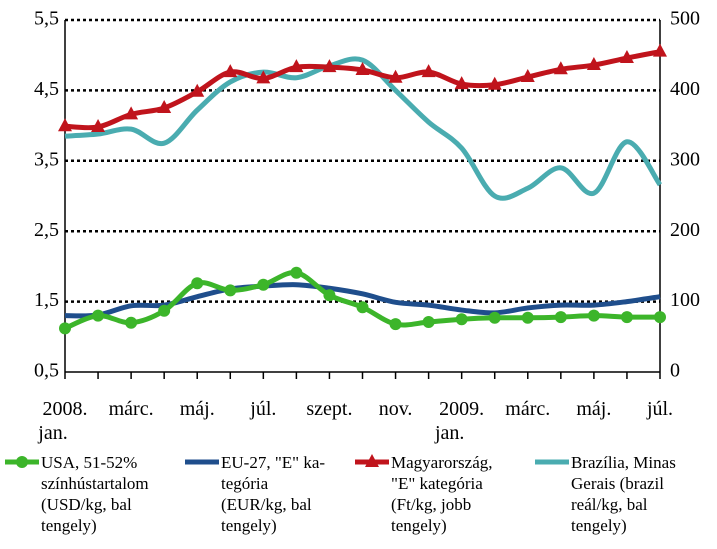  Describe the element at coordinates (46, 300) in the screenshot. I see `y-tick-label: 1,5` at that location.